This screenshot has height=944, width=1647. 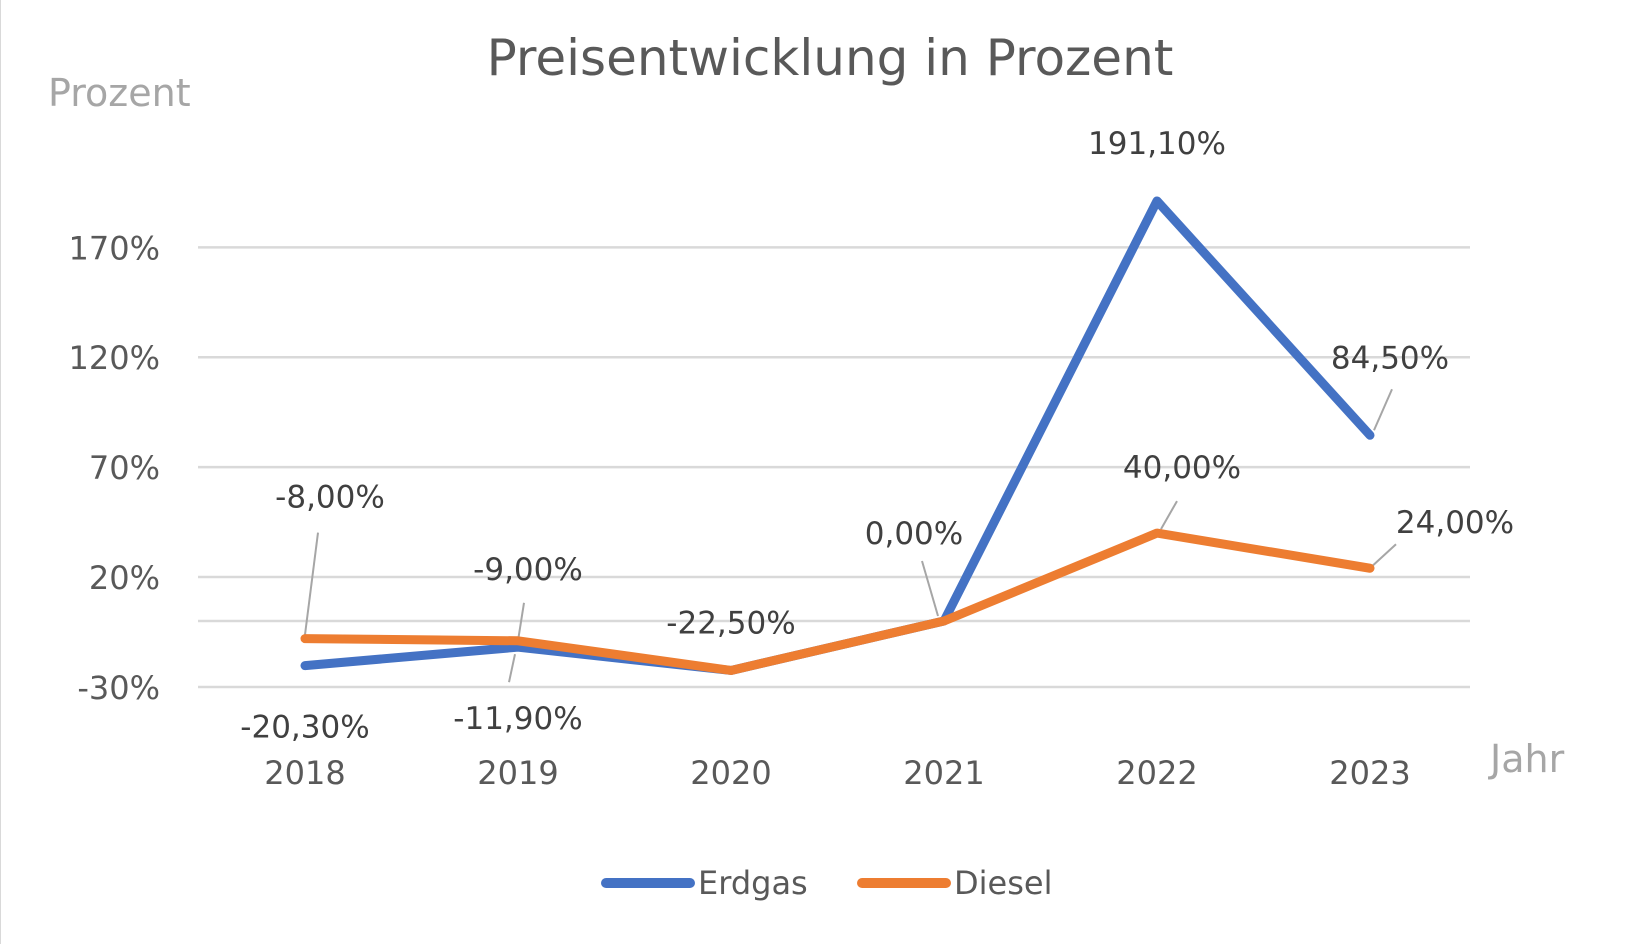 I want to click on y-axis-ticks: -30% 20% 70% 120% 170%, so click(x=114, y=468).